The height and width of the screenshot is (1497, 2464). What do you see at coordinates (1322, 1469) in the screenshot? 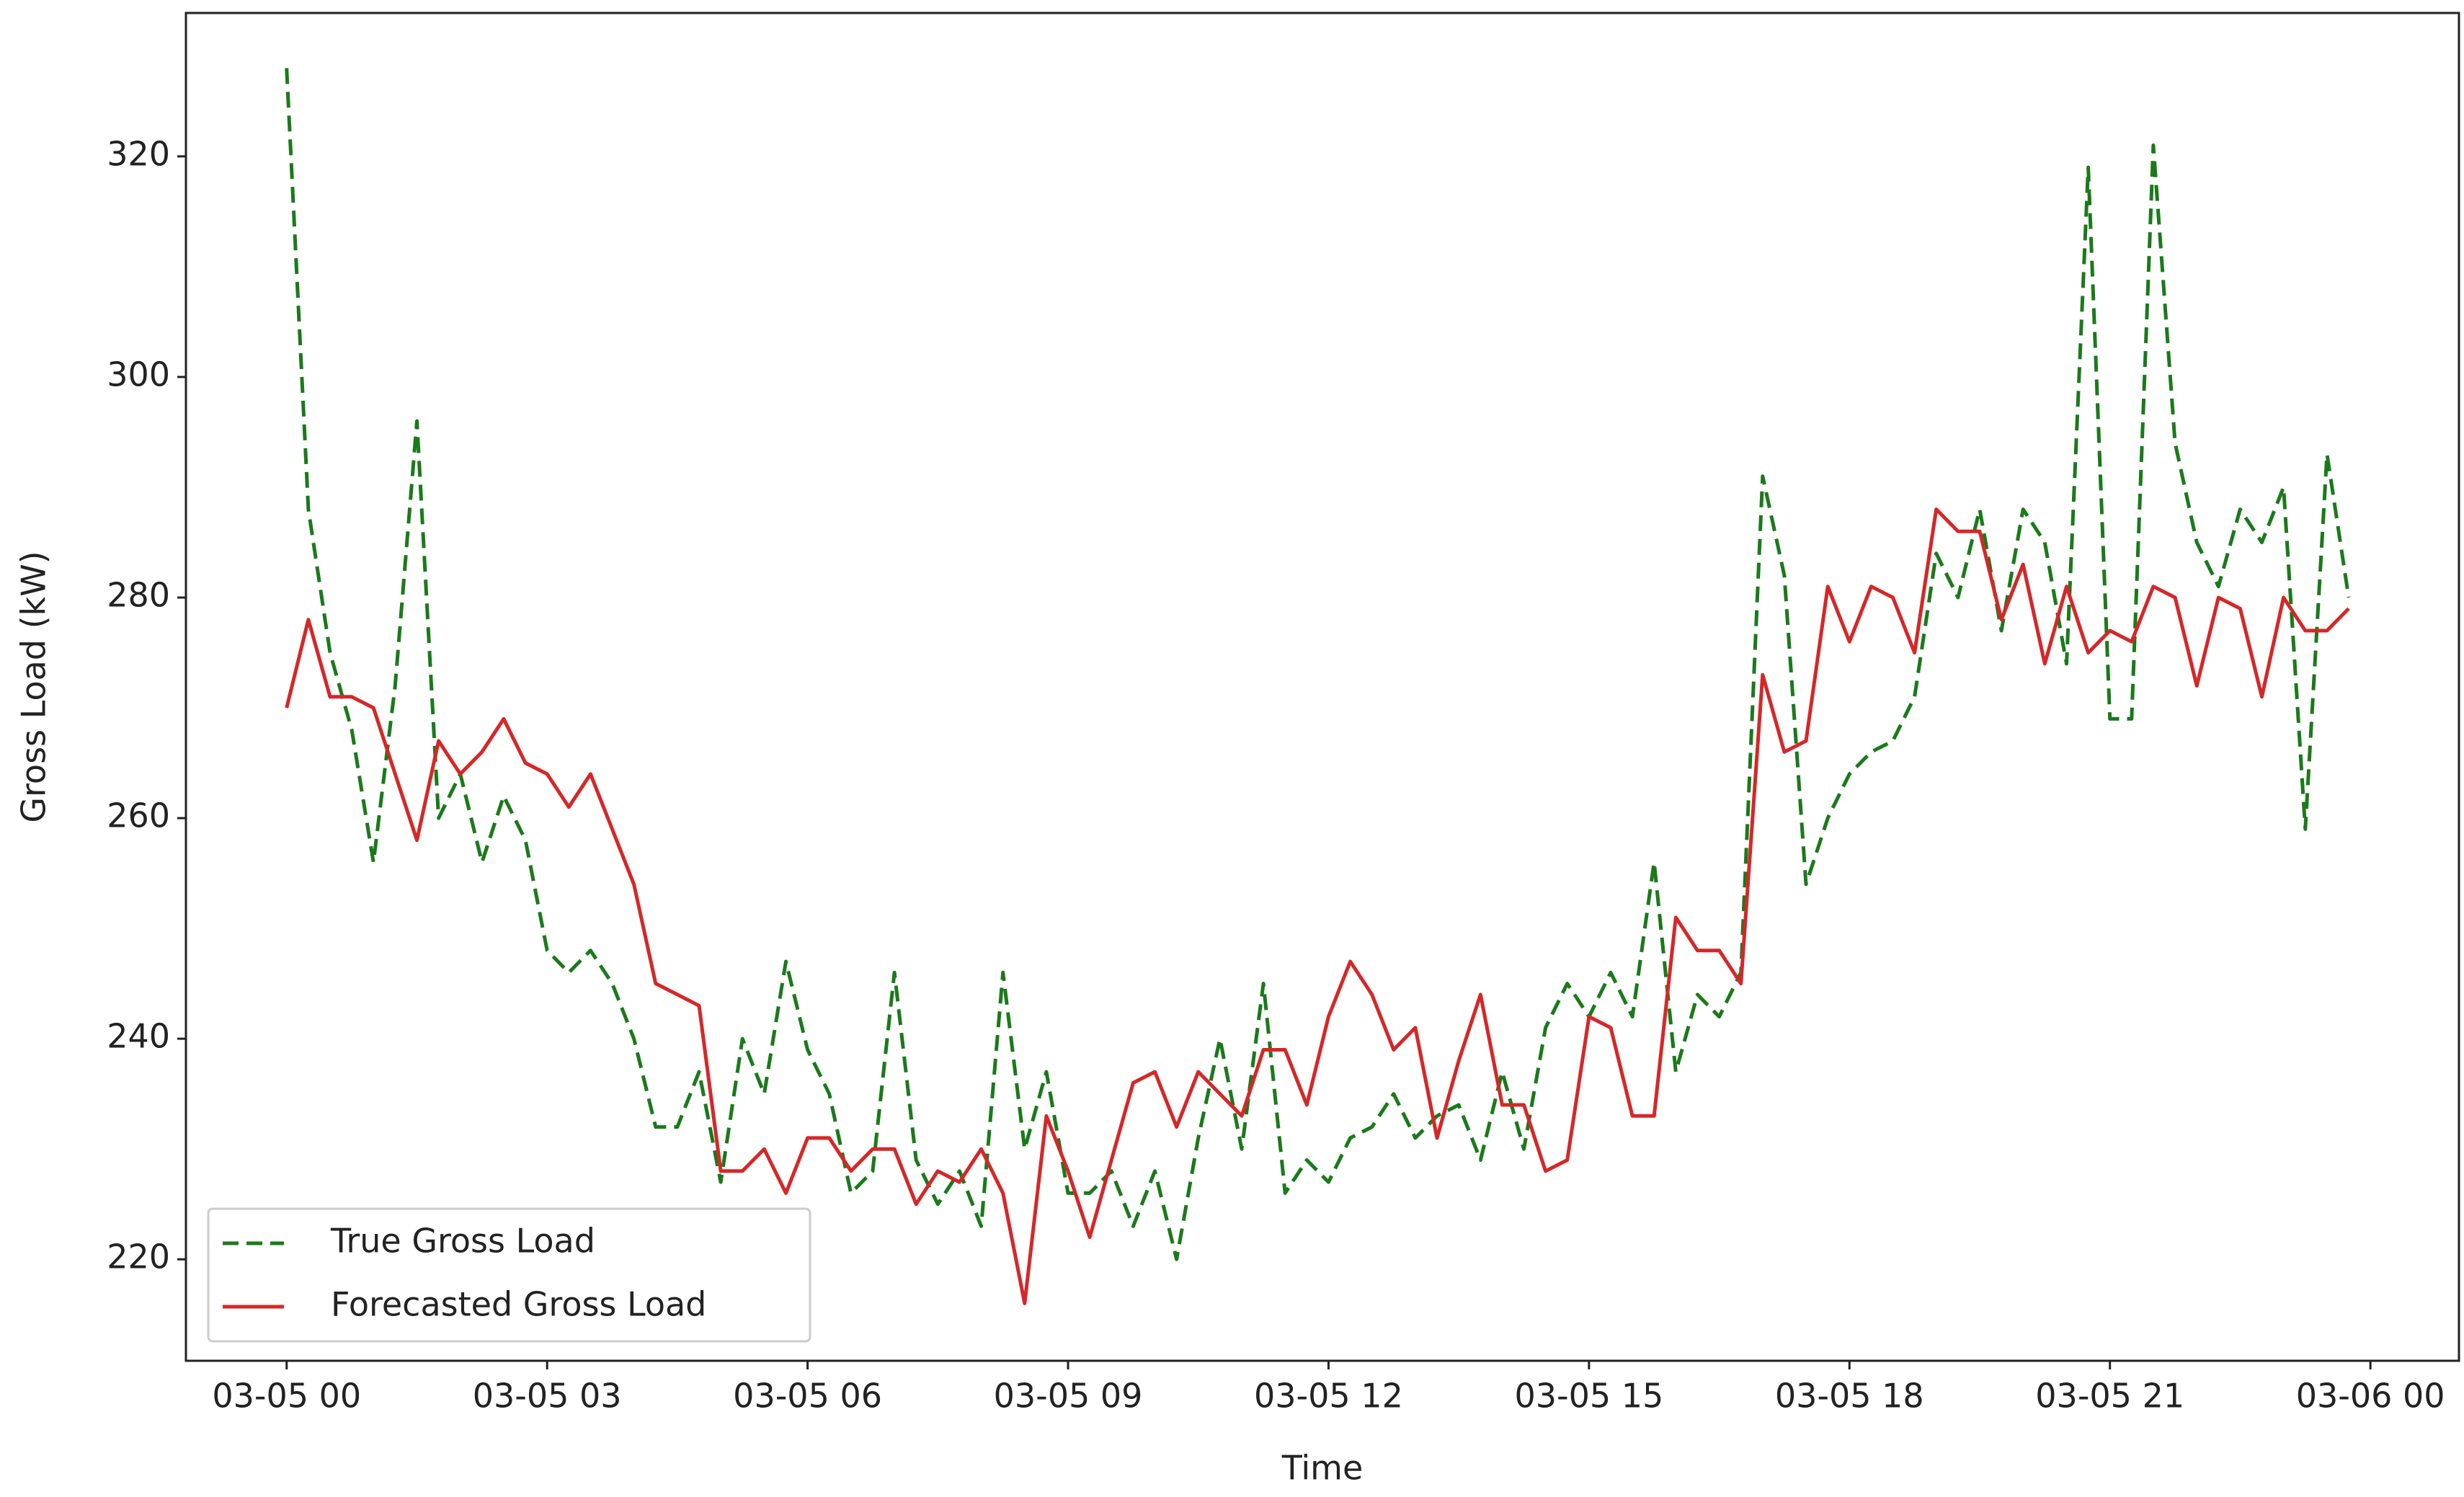
I see `x-axis-label: Time` at bounding box center [1322, 1469].